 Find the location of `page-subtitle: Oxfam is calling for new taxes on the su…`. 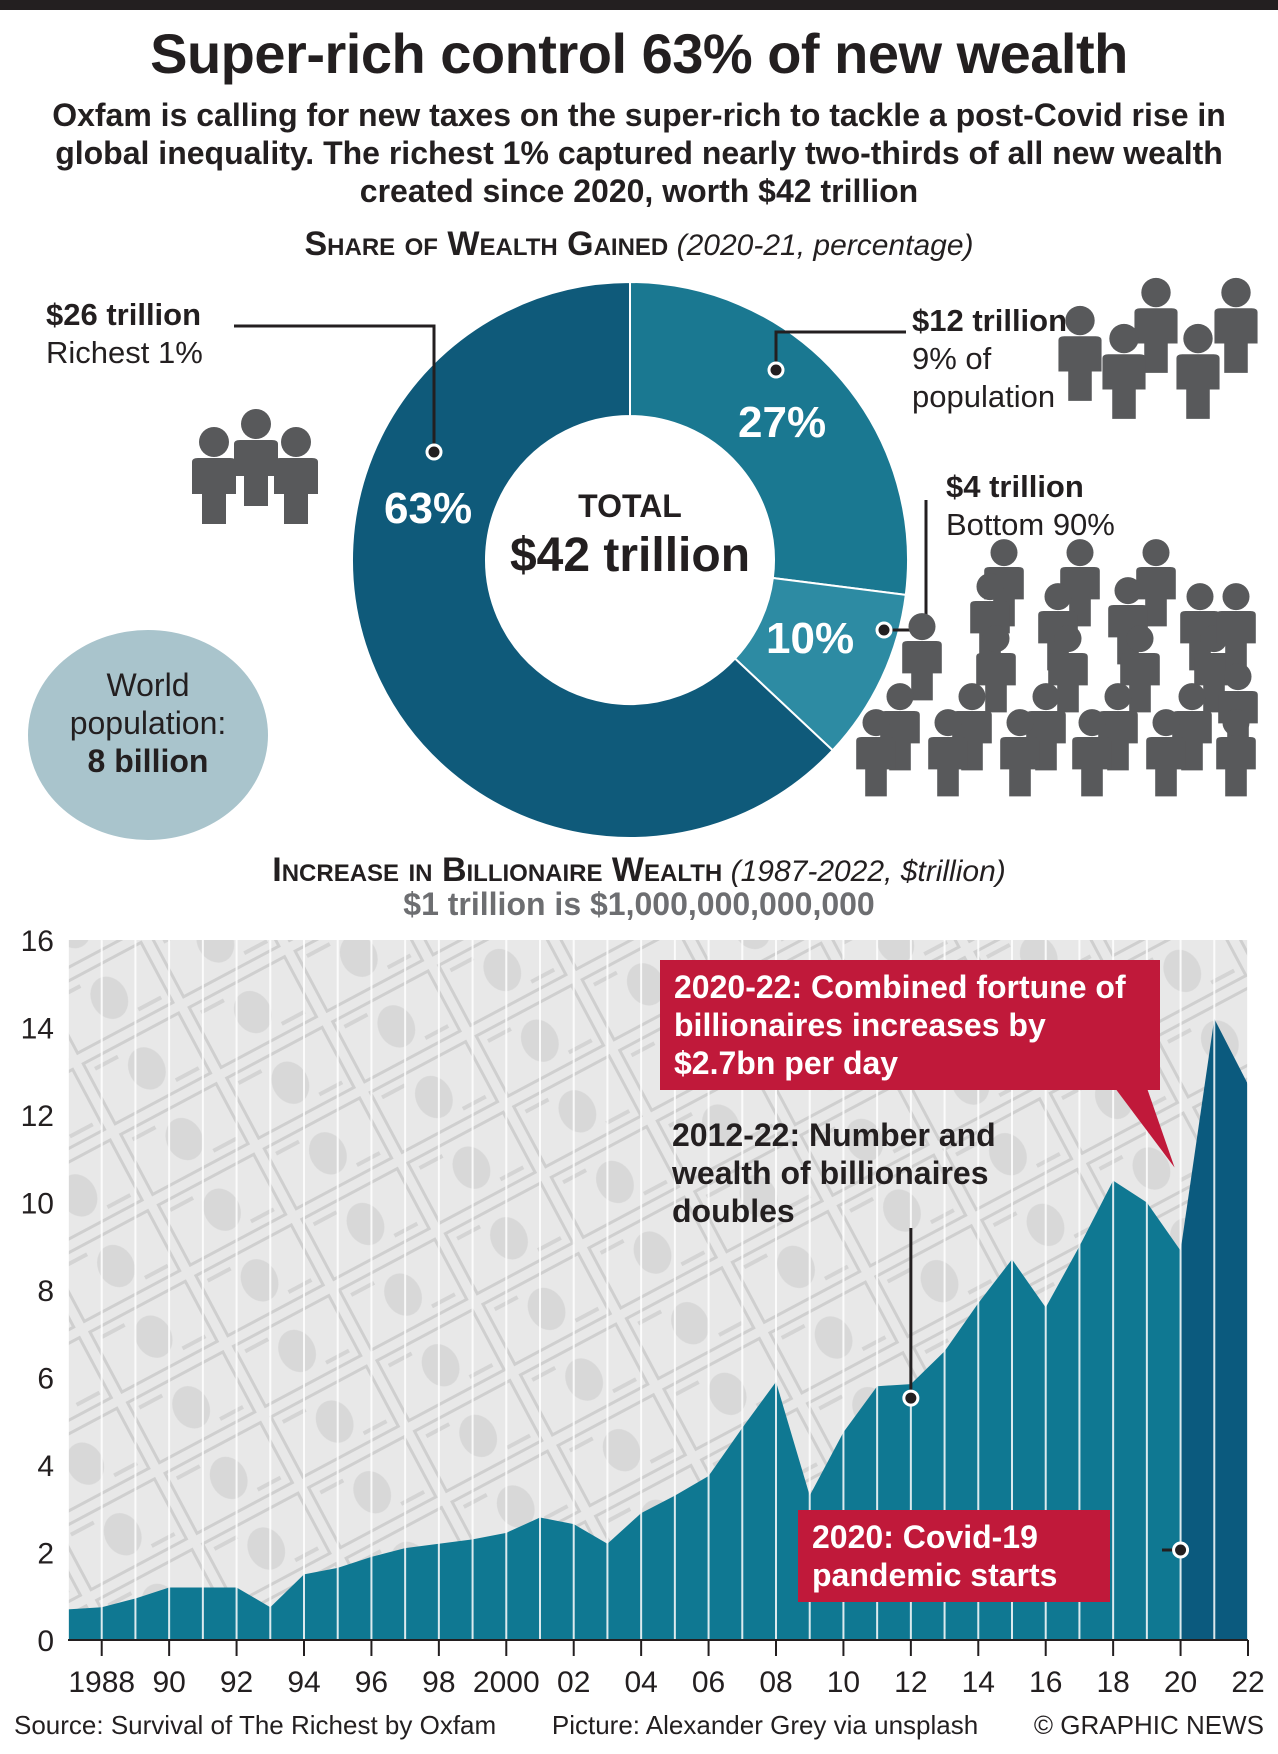

page-subtitle: Oxfam is calling for new taxes on the su… is located at coordinates (639, 153).